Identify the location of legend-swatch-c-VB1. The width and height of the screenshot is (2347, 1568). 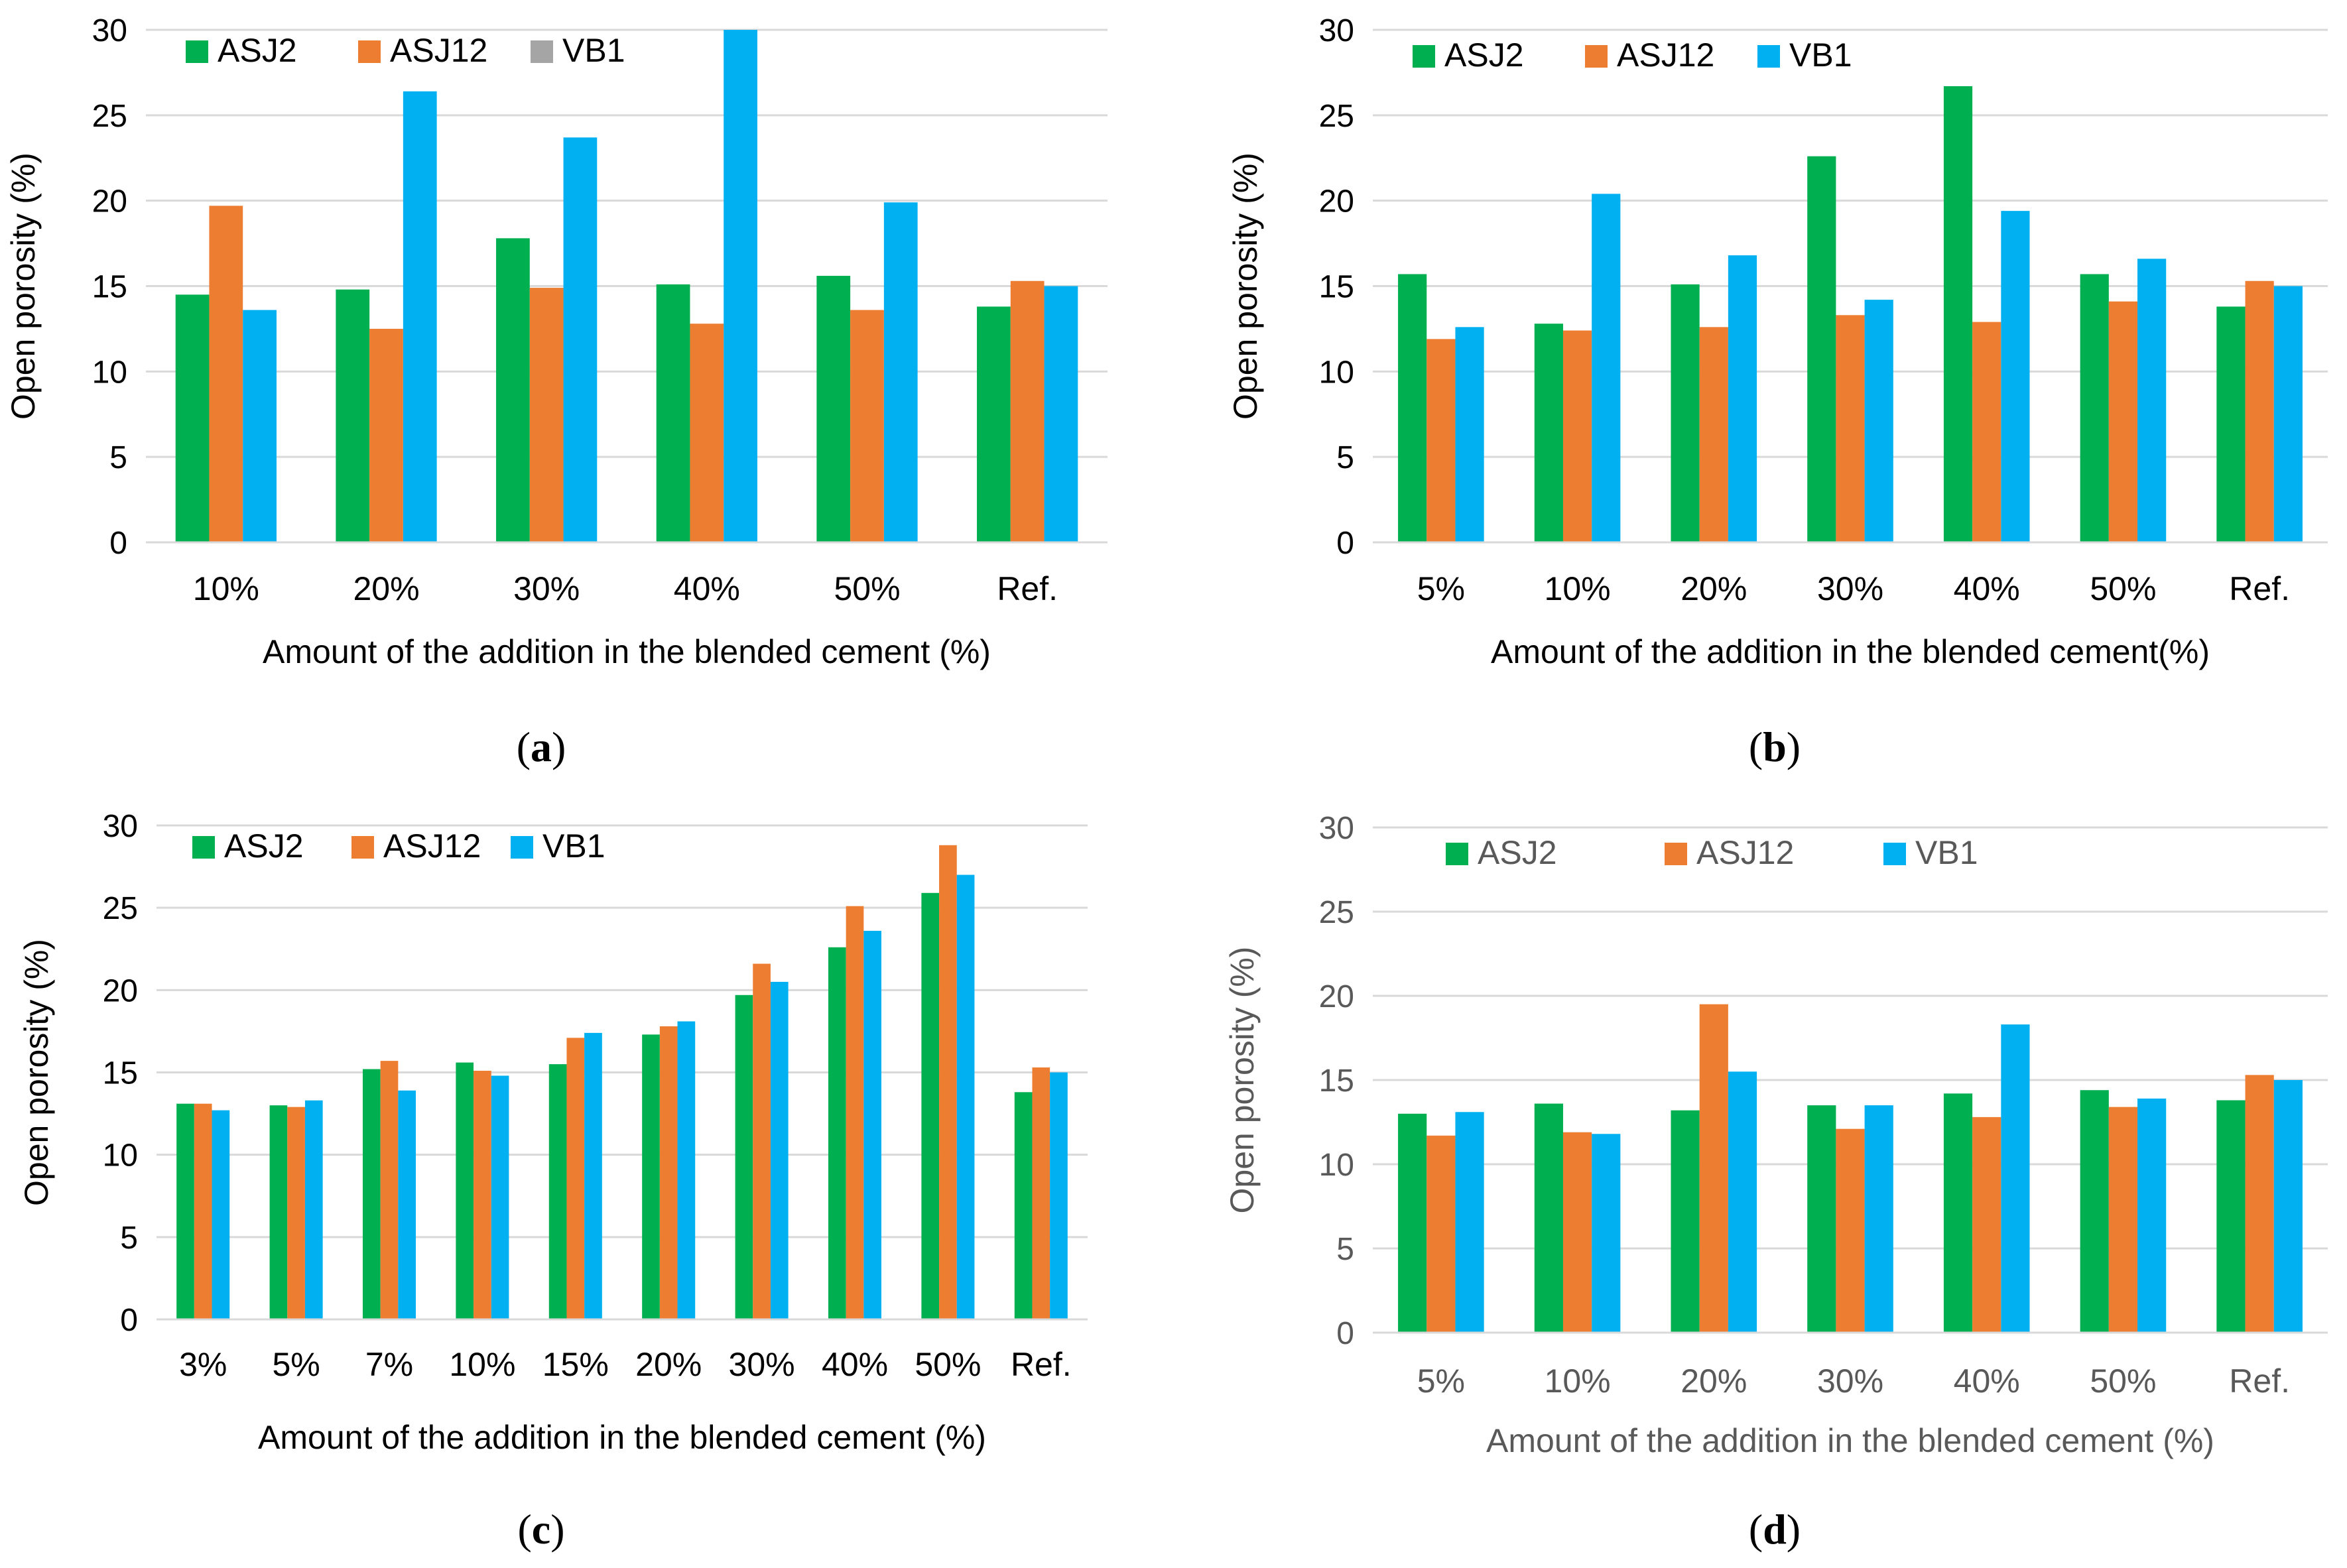
(522, 847).